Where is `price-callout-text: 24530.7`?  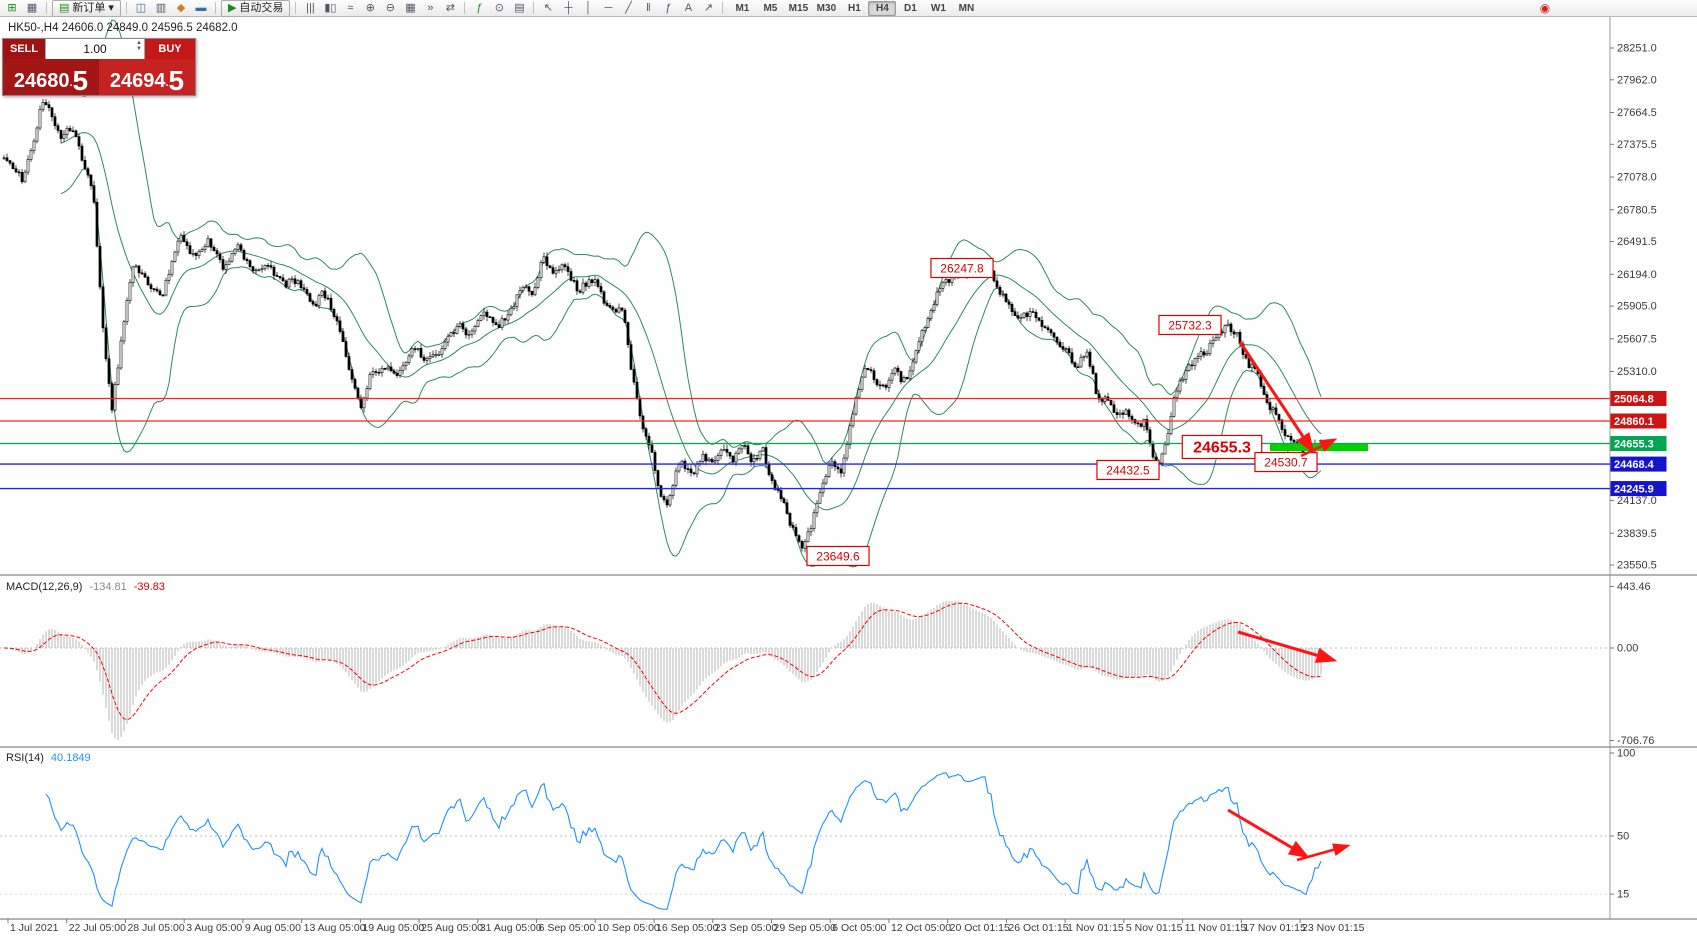 price-callout-text: 24530.7 is located at coordinates (1286, 462).